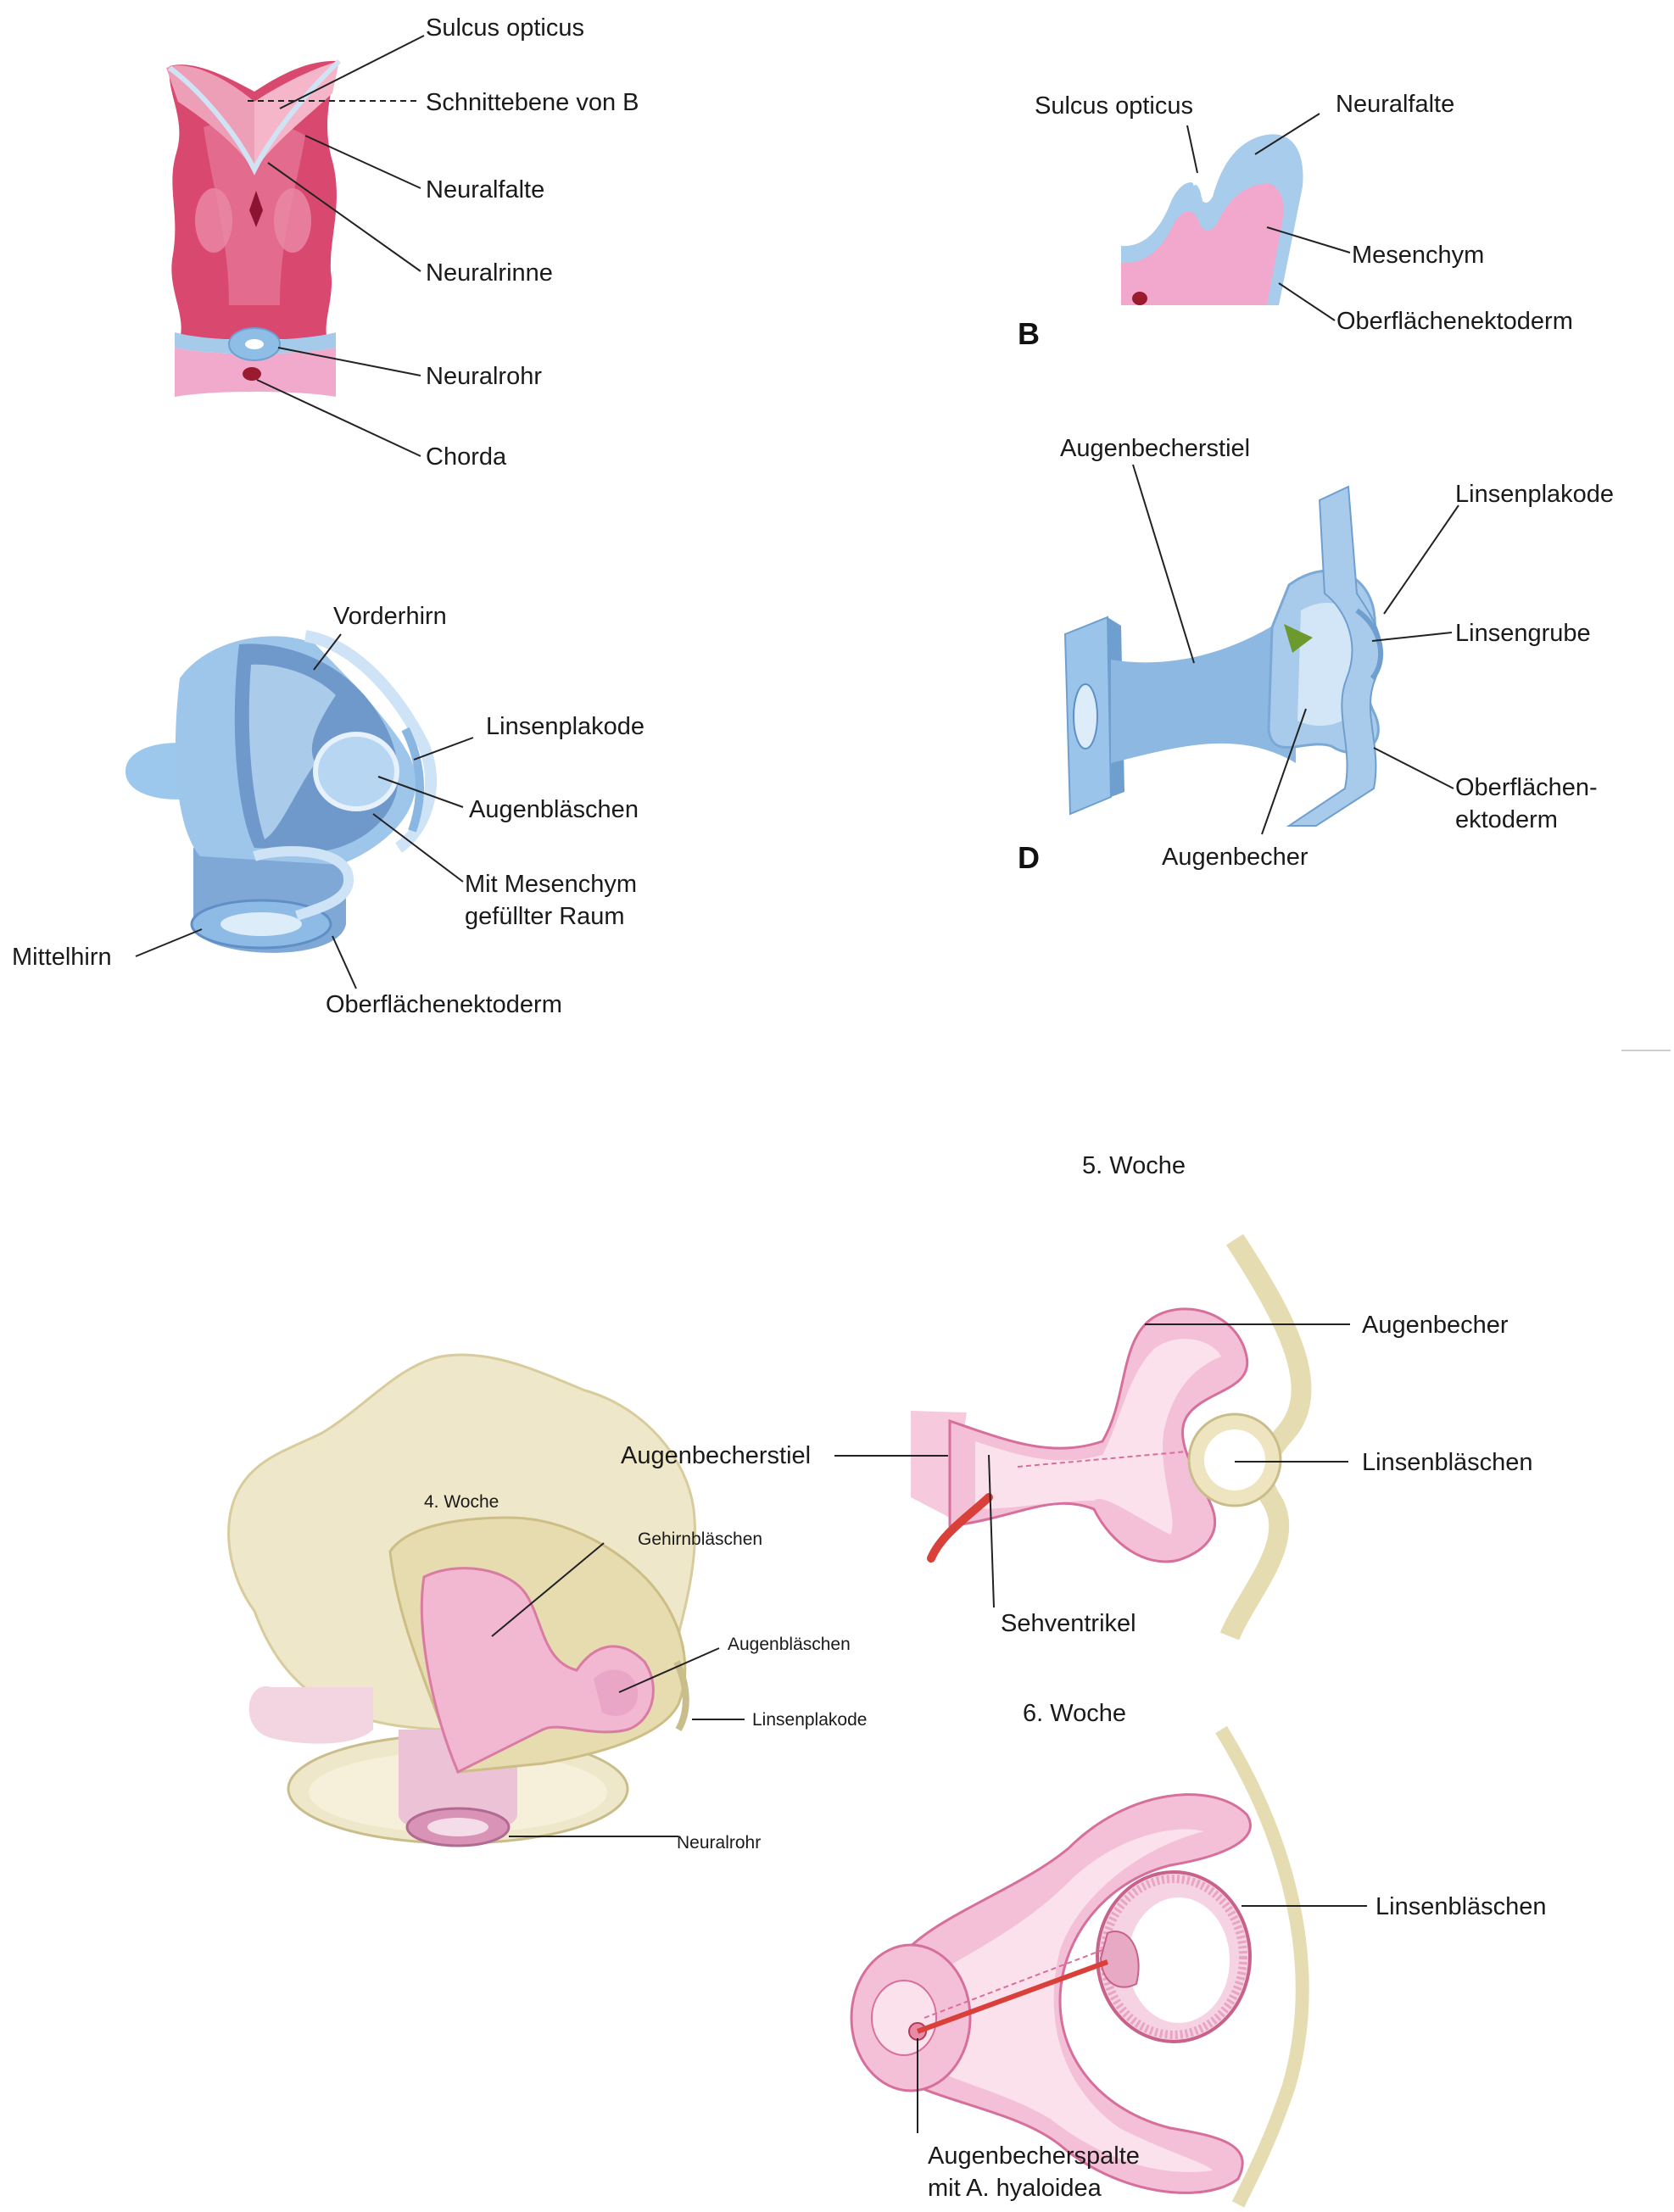  I want to click on panel-letter-d: D, so click(1029, 857).